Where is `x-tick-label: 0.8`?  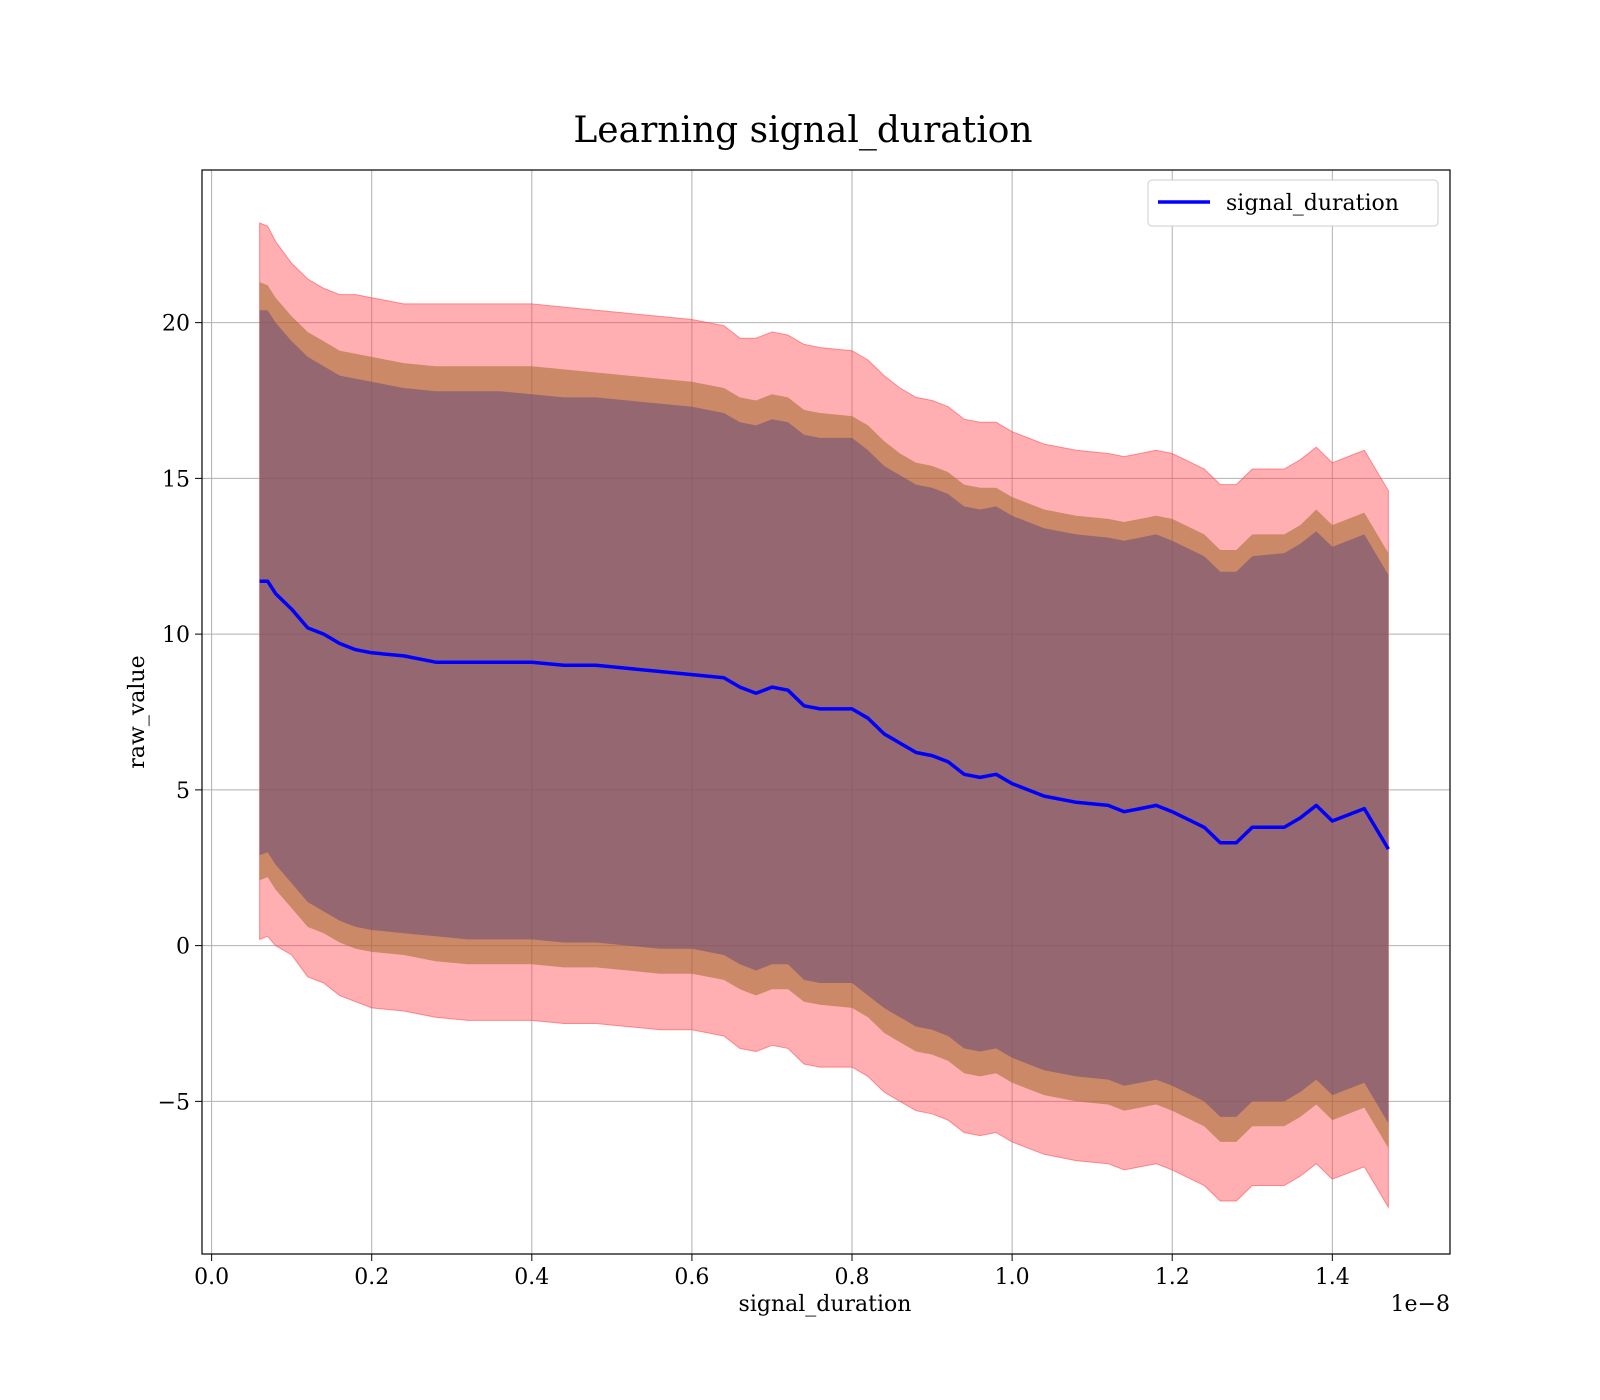 x-tick-label: 0.8 is located at coordinates (852, 1277).